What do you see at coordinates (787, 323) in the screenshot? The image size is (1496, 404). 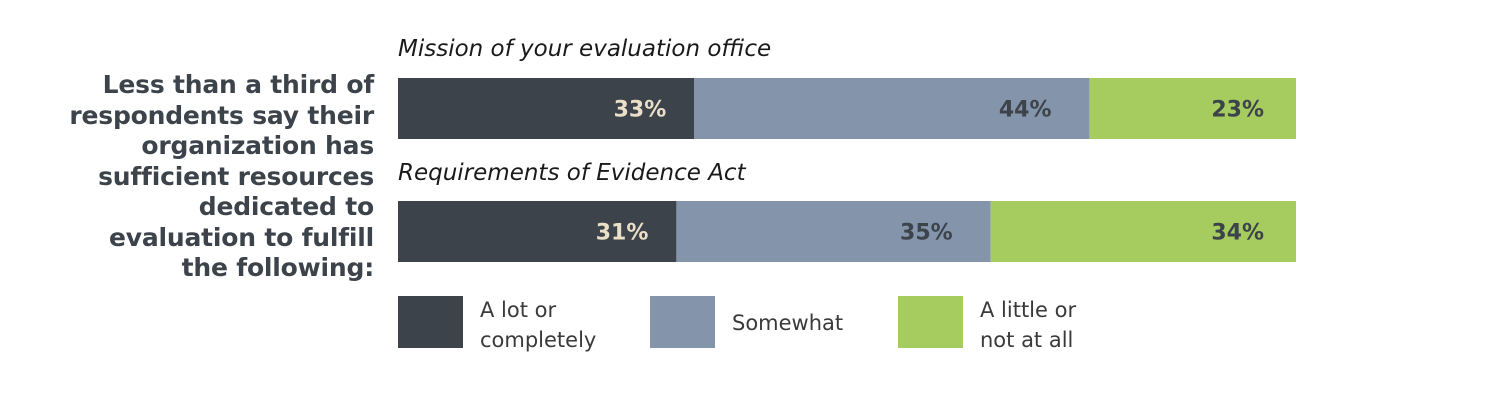 I see `legend-label: Somewhat` at bounding box center [787, 323].